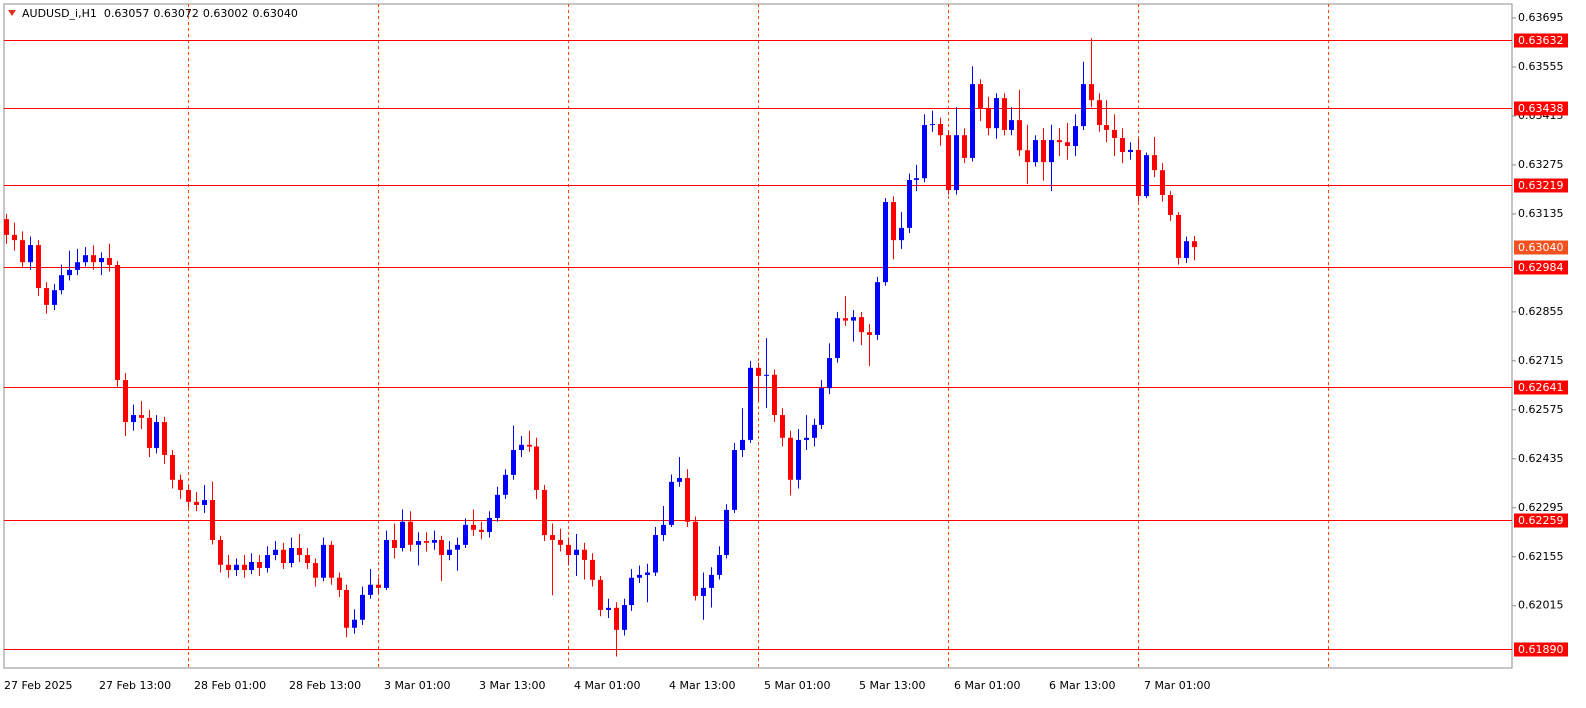  I want to click on y-tick-label: 0.63555, so click(1541, 66).